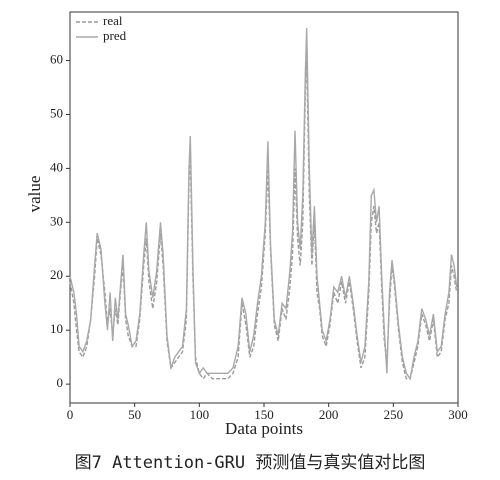 The width and height of the screenshot is (500, 480). I want to click on y-tick-label: 60, so click(56, 59).